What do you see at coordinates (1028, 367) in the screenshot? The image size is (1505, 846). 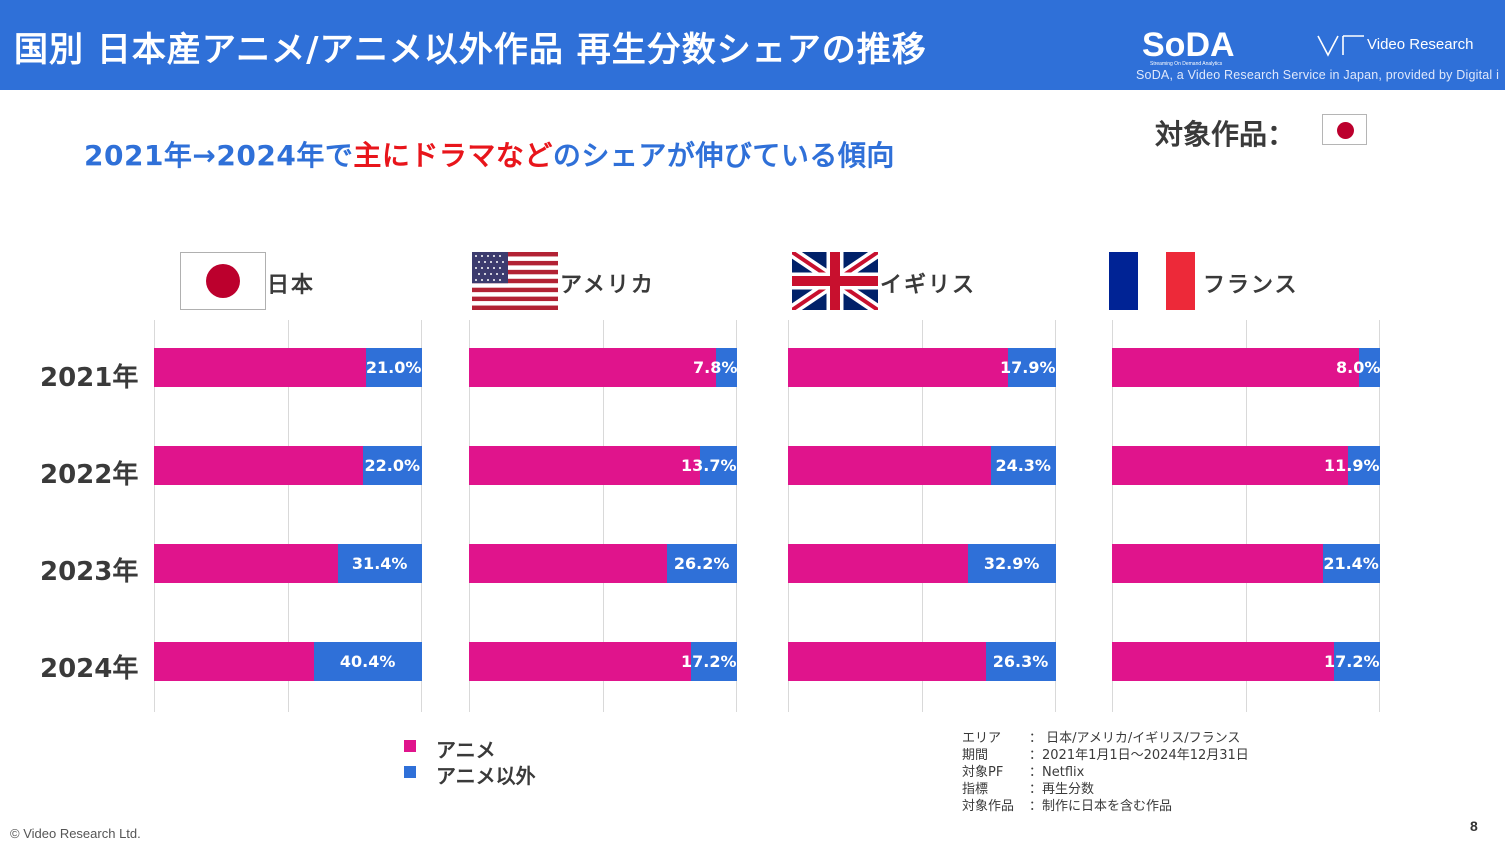 I see `bar-value-label: 17.9%` at bounding box center [1028, 367].